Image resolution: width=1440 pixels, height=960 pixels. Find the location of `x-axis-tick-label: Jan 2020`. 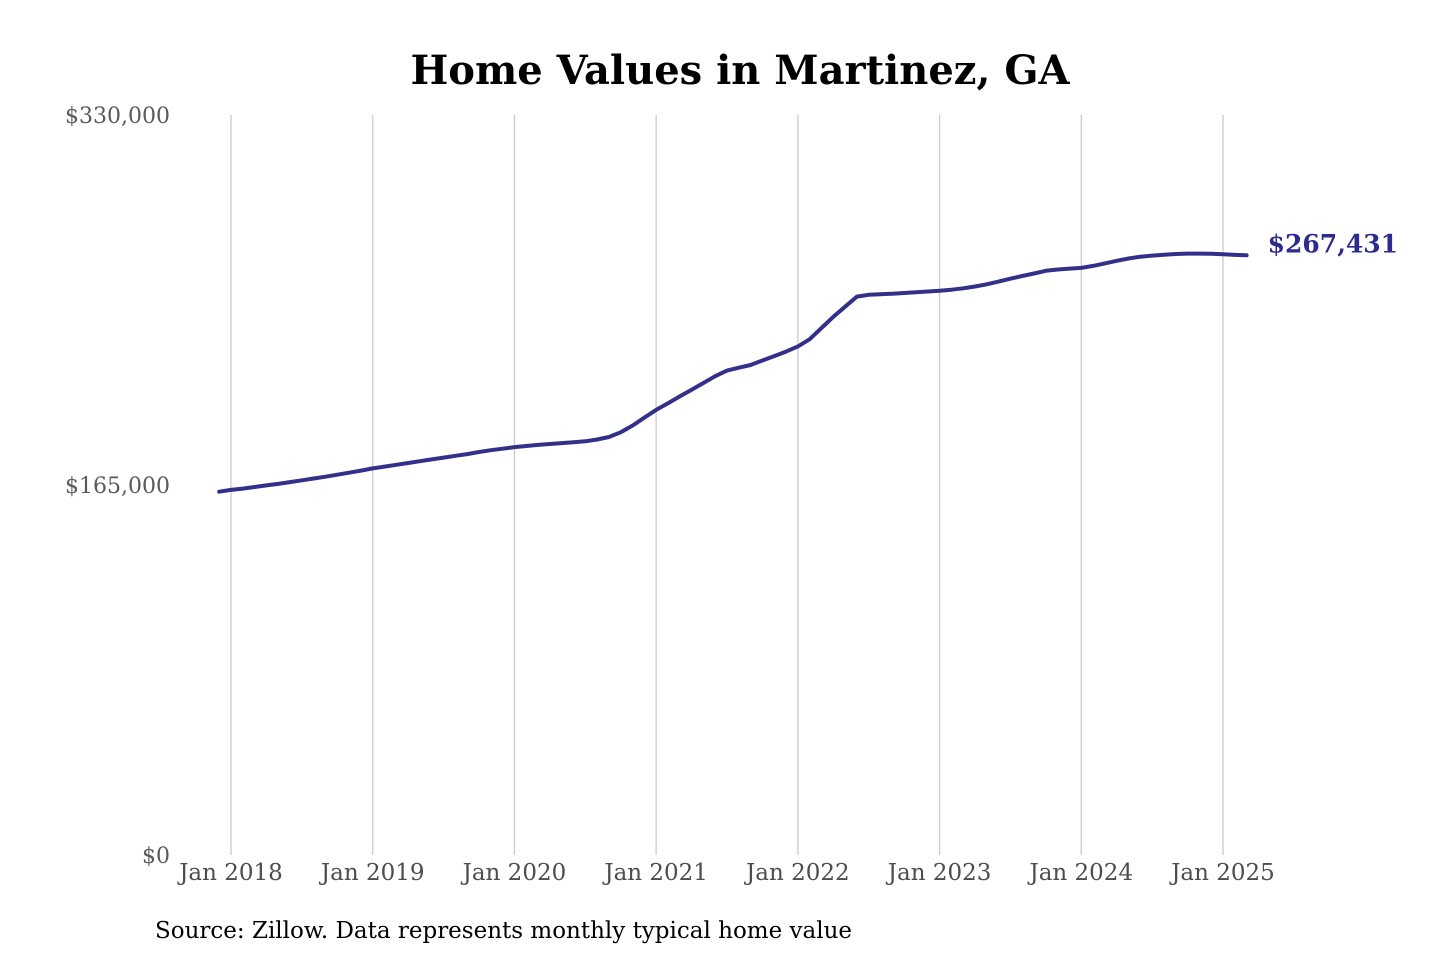

x-axis-tick-label: Jan 2020 is located at coordinates (514, 873).